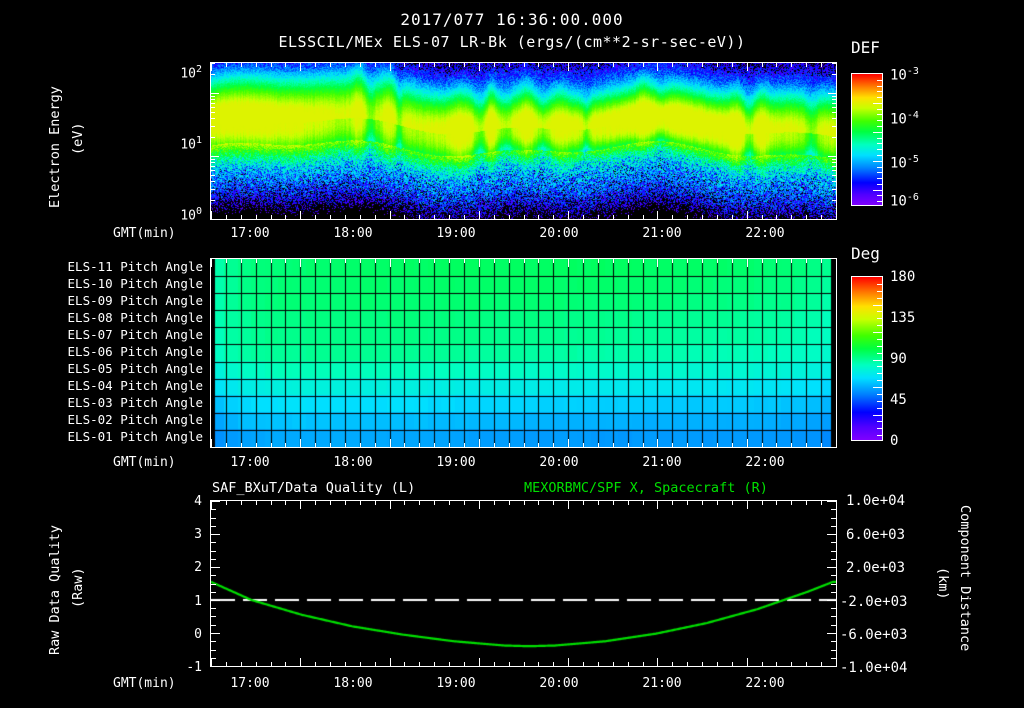  I want to click on panel3-ytick-3: 3, so click(198, 534).